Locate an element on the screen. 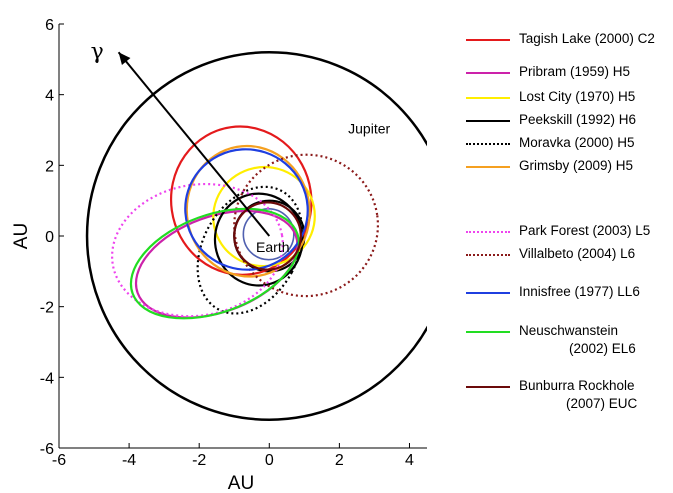 The image size is (673, 493). orbit-villalbeto-2004-l6 is located at coordinates (306, 225).